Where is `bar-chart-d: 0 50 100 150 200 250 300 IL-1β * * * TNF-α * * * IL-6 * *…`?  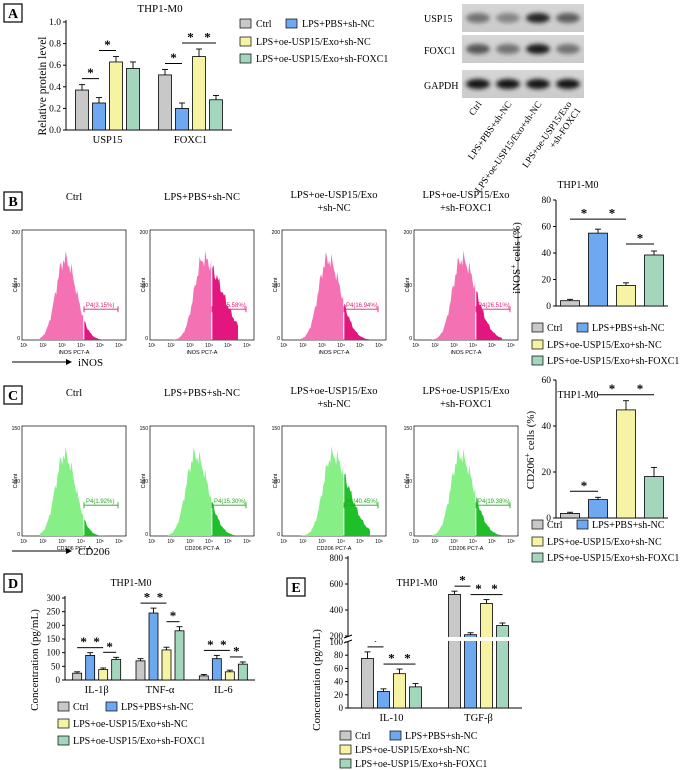
bar-chart-d: 0 50 100 150 200 250 300 IL-1β * * * TNF-α * * * IL-6 * *… is located at coordinates (151, 643).